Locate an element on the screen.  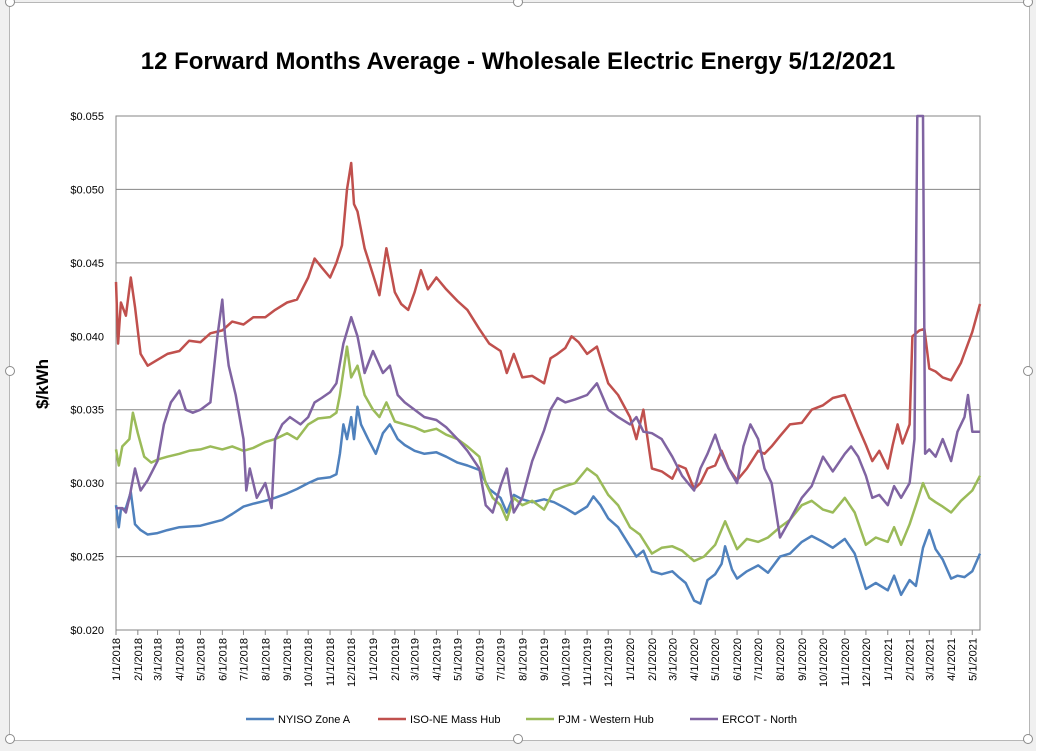
x-tick-label: 5/1/2018 is located at coordinates (201, 659).